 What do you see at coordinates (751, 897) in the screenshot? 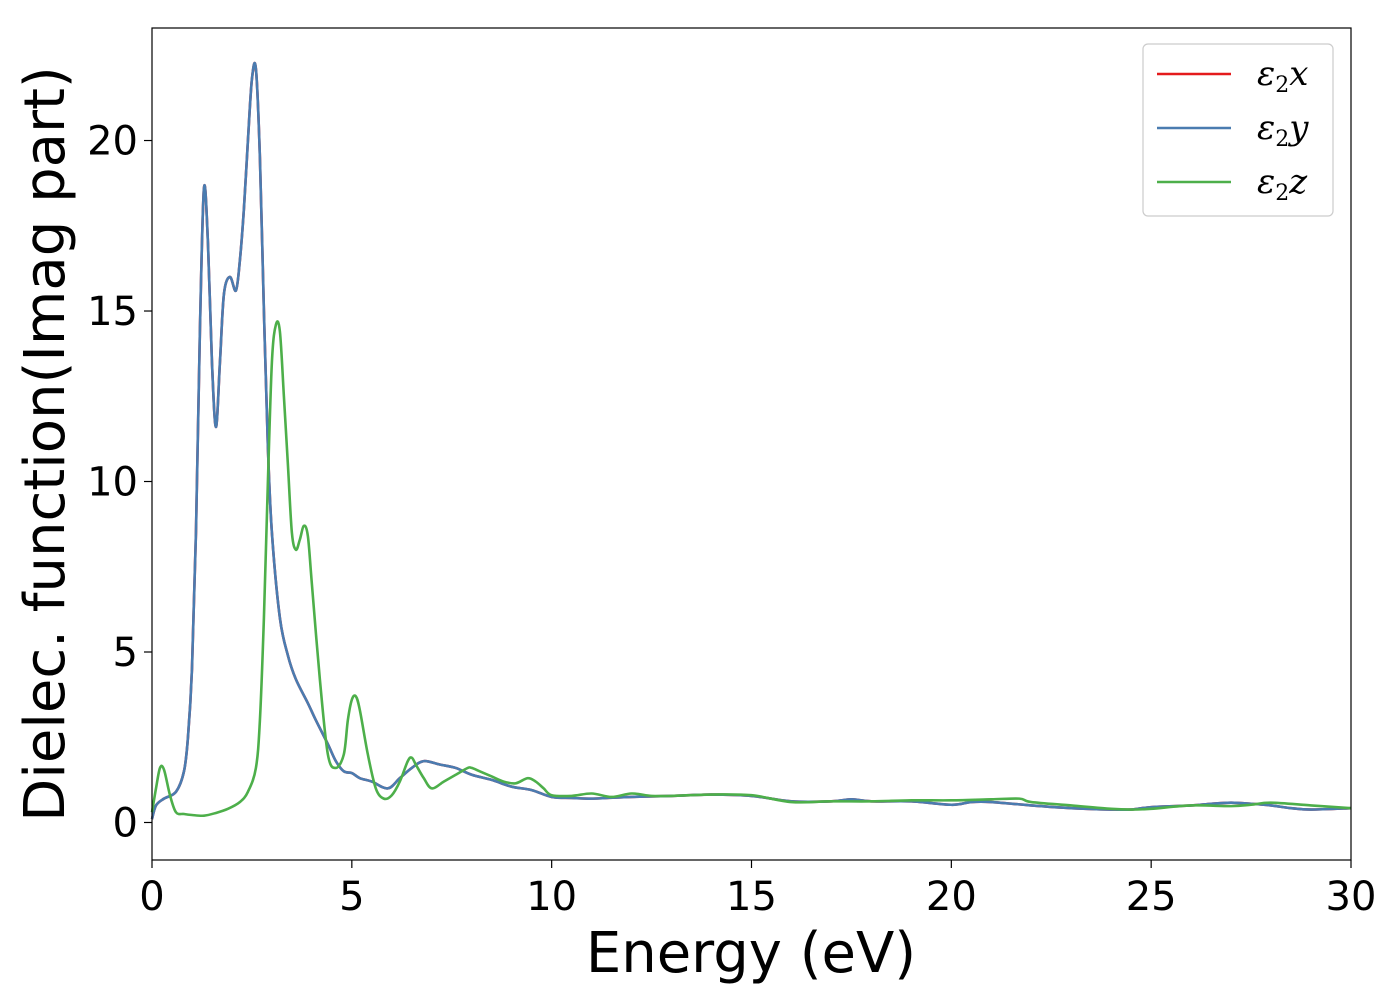
I see `x-tick-label: 15` at bounding box center [751, 897].